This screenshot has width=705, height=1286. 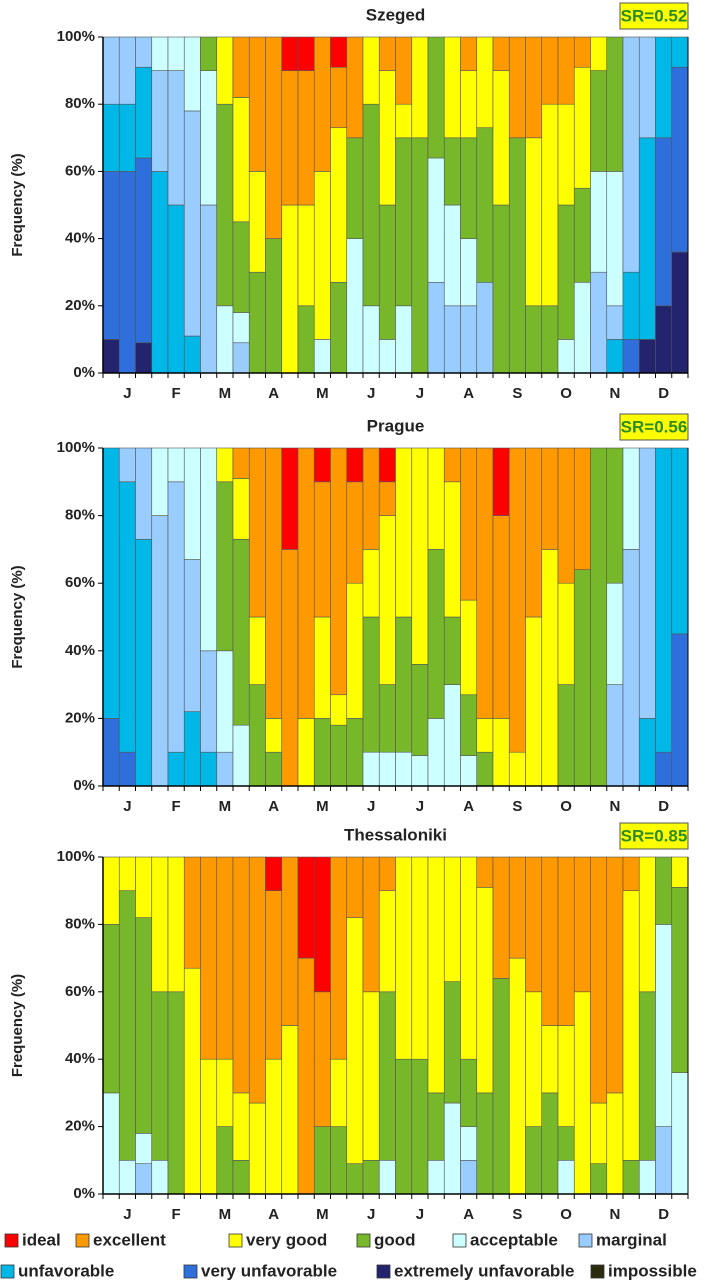 What do you see at coordinates (517, 393) in the screenshot?
I see `x-tick-label: S` at bounding box center [517, 393].